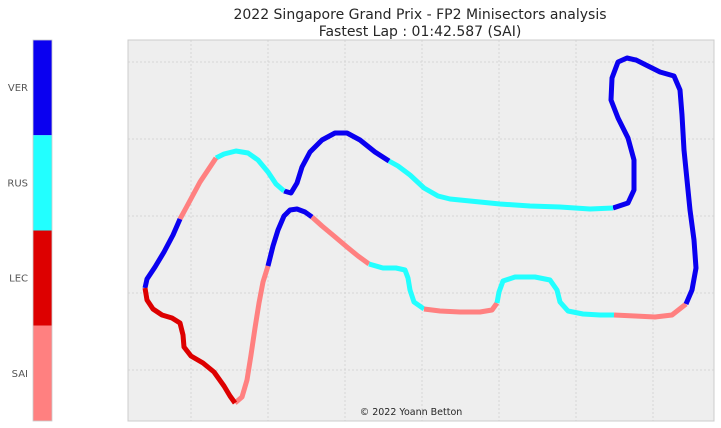 The width and height of the screenshot is (721, 428). What do you see at coordinates (42, 373) in the screenshot?
I see `legend-swatch-sai` at bounding box center [42, 373].